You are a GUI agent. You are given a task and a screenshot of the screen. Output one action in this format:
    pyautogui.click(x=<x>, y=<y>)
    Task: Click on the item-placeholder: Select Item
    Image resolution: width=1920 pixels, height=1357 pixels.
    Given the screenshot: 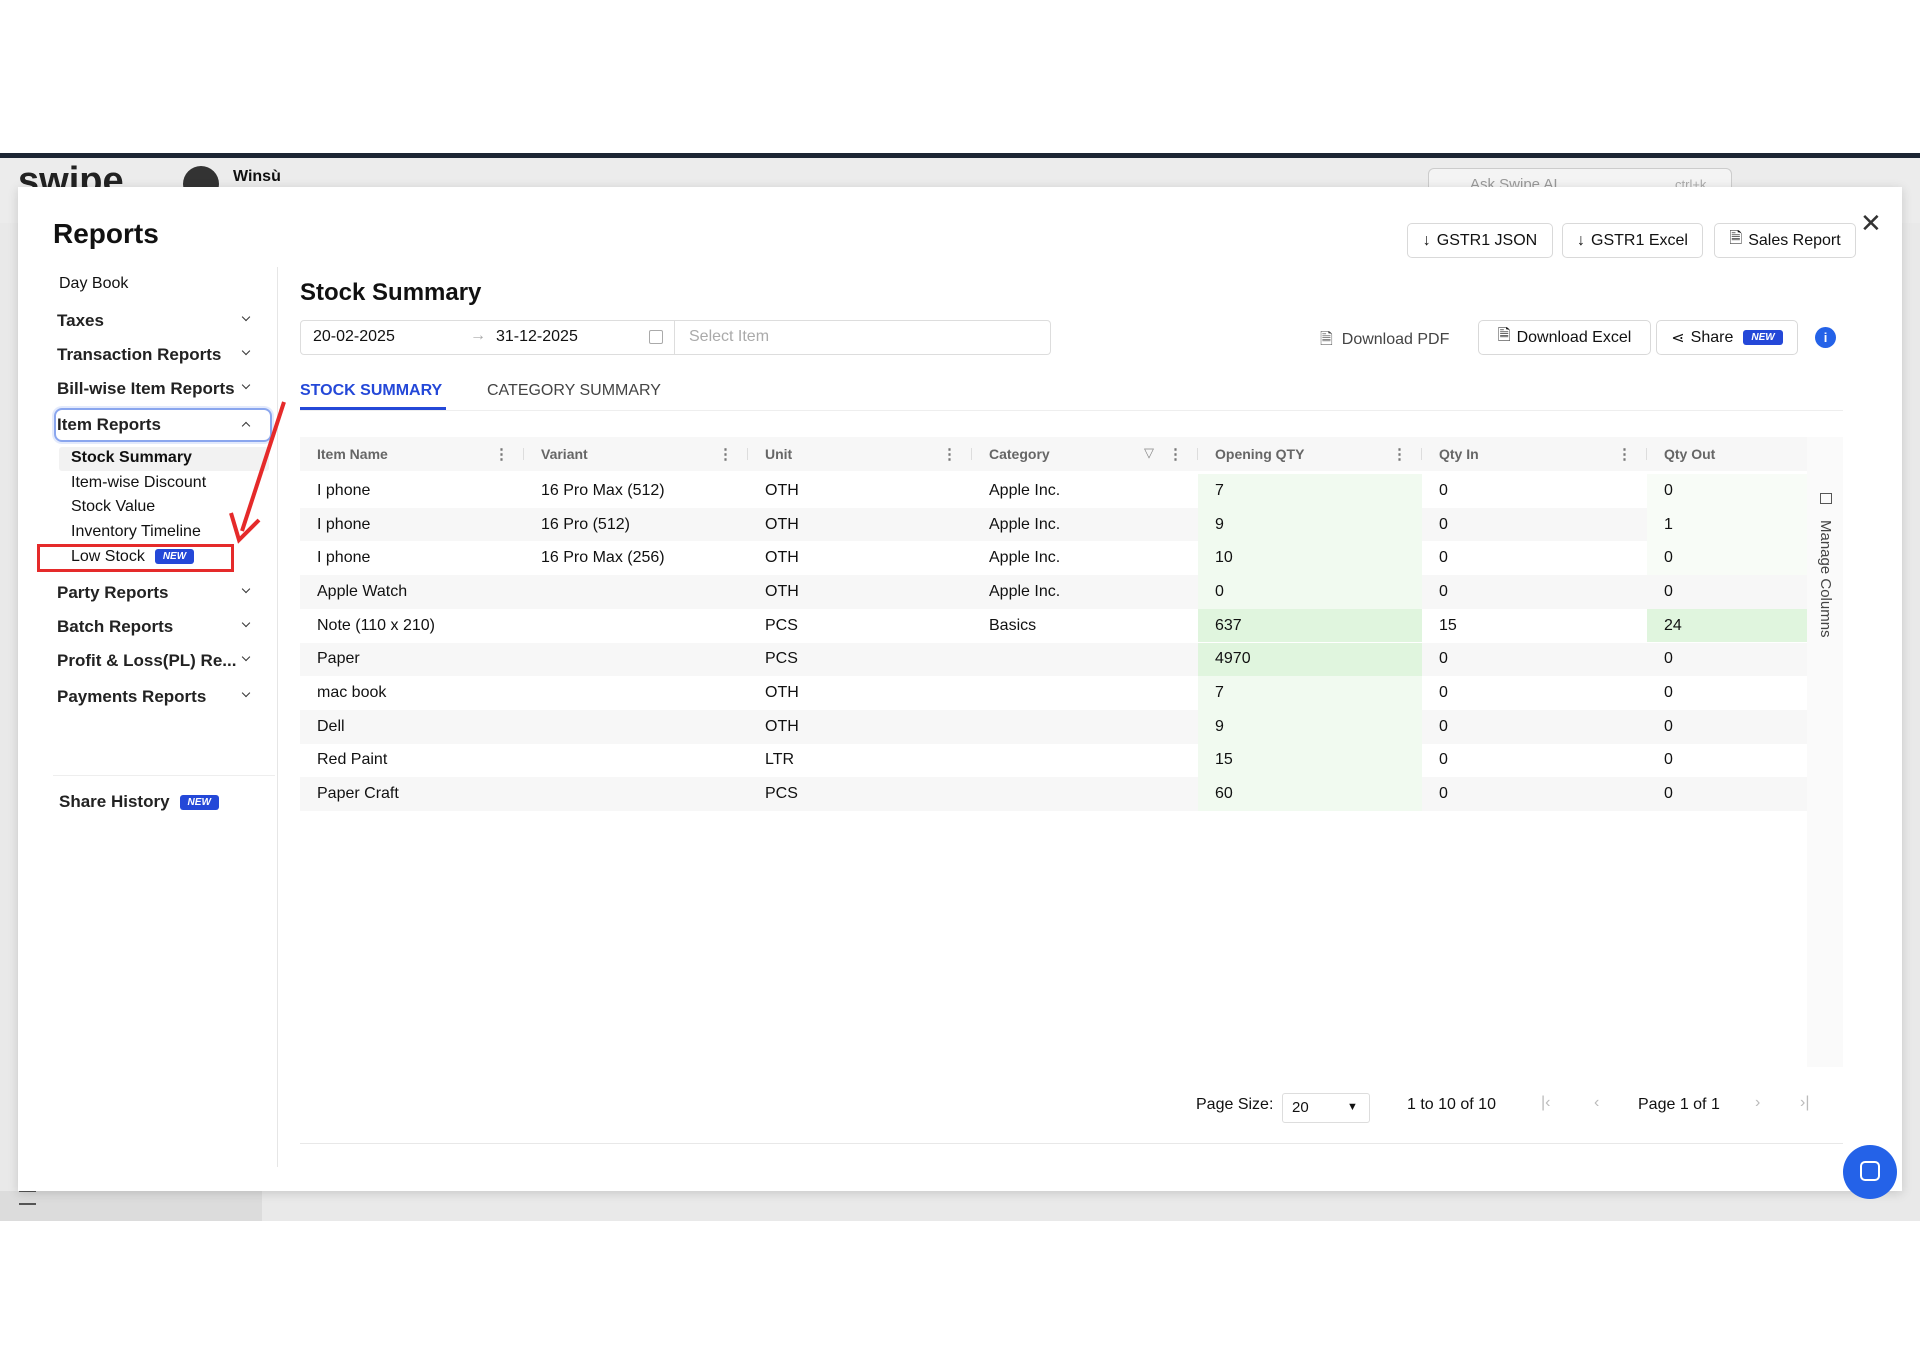 What is the action you would take?
    pyautogui.click(x=729, y=336)
    